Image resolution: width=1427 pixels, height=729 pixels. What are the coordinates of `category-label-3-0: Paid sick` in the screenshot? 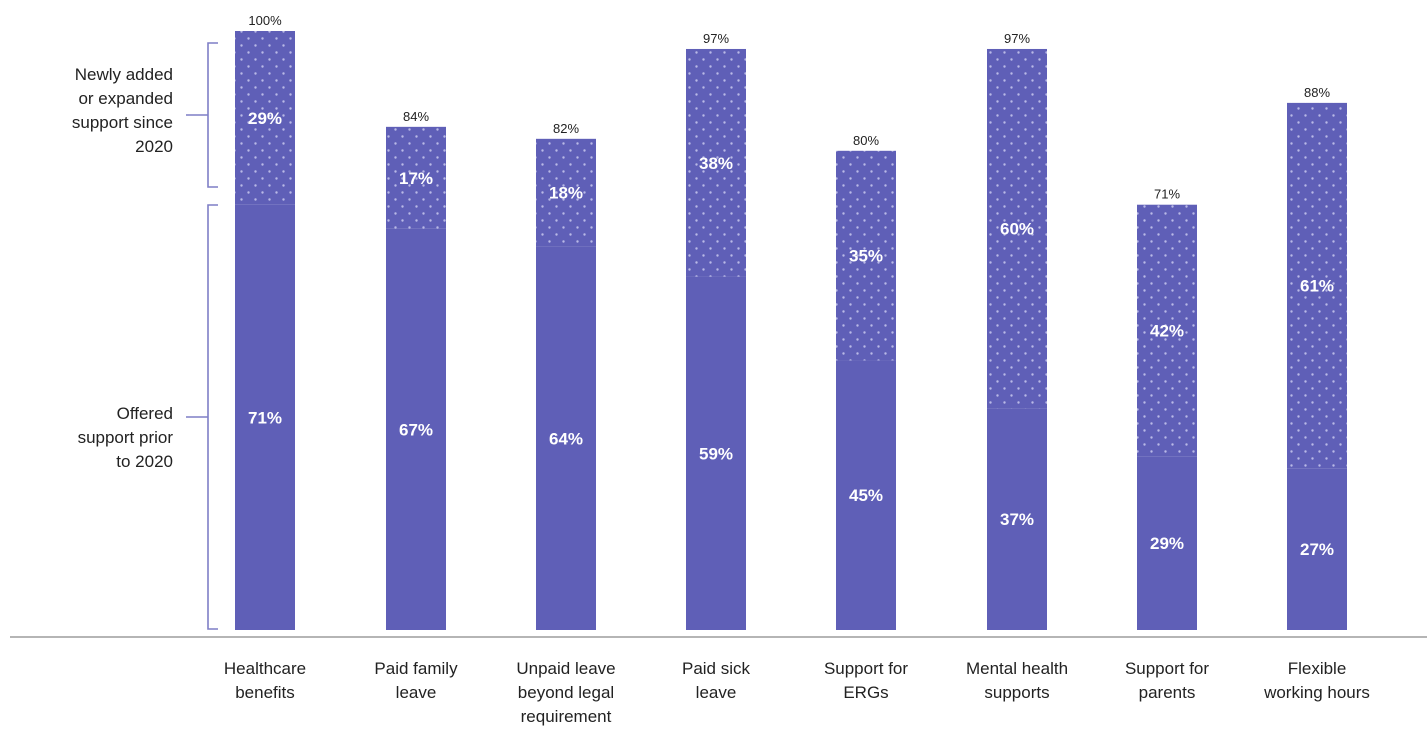 It's located at (716, 668).